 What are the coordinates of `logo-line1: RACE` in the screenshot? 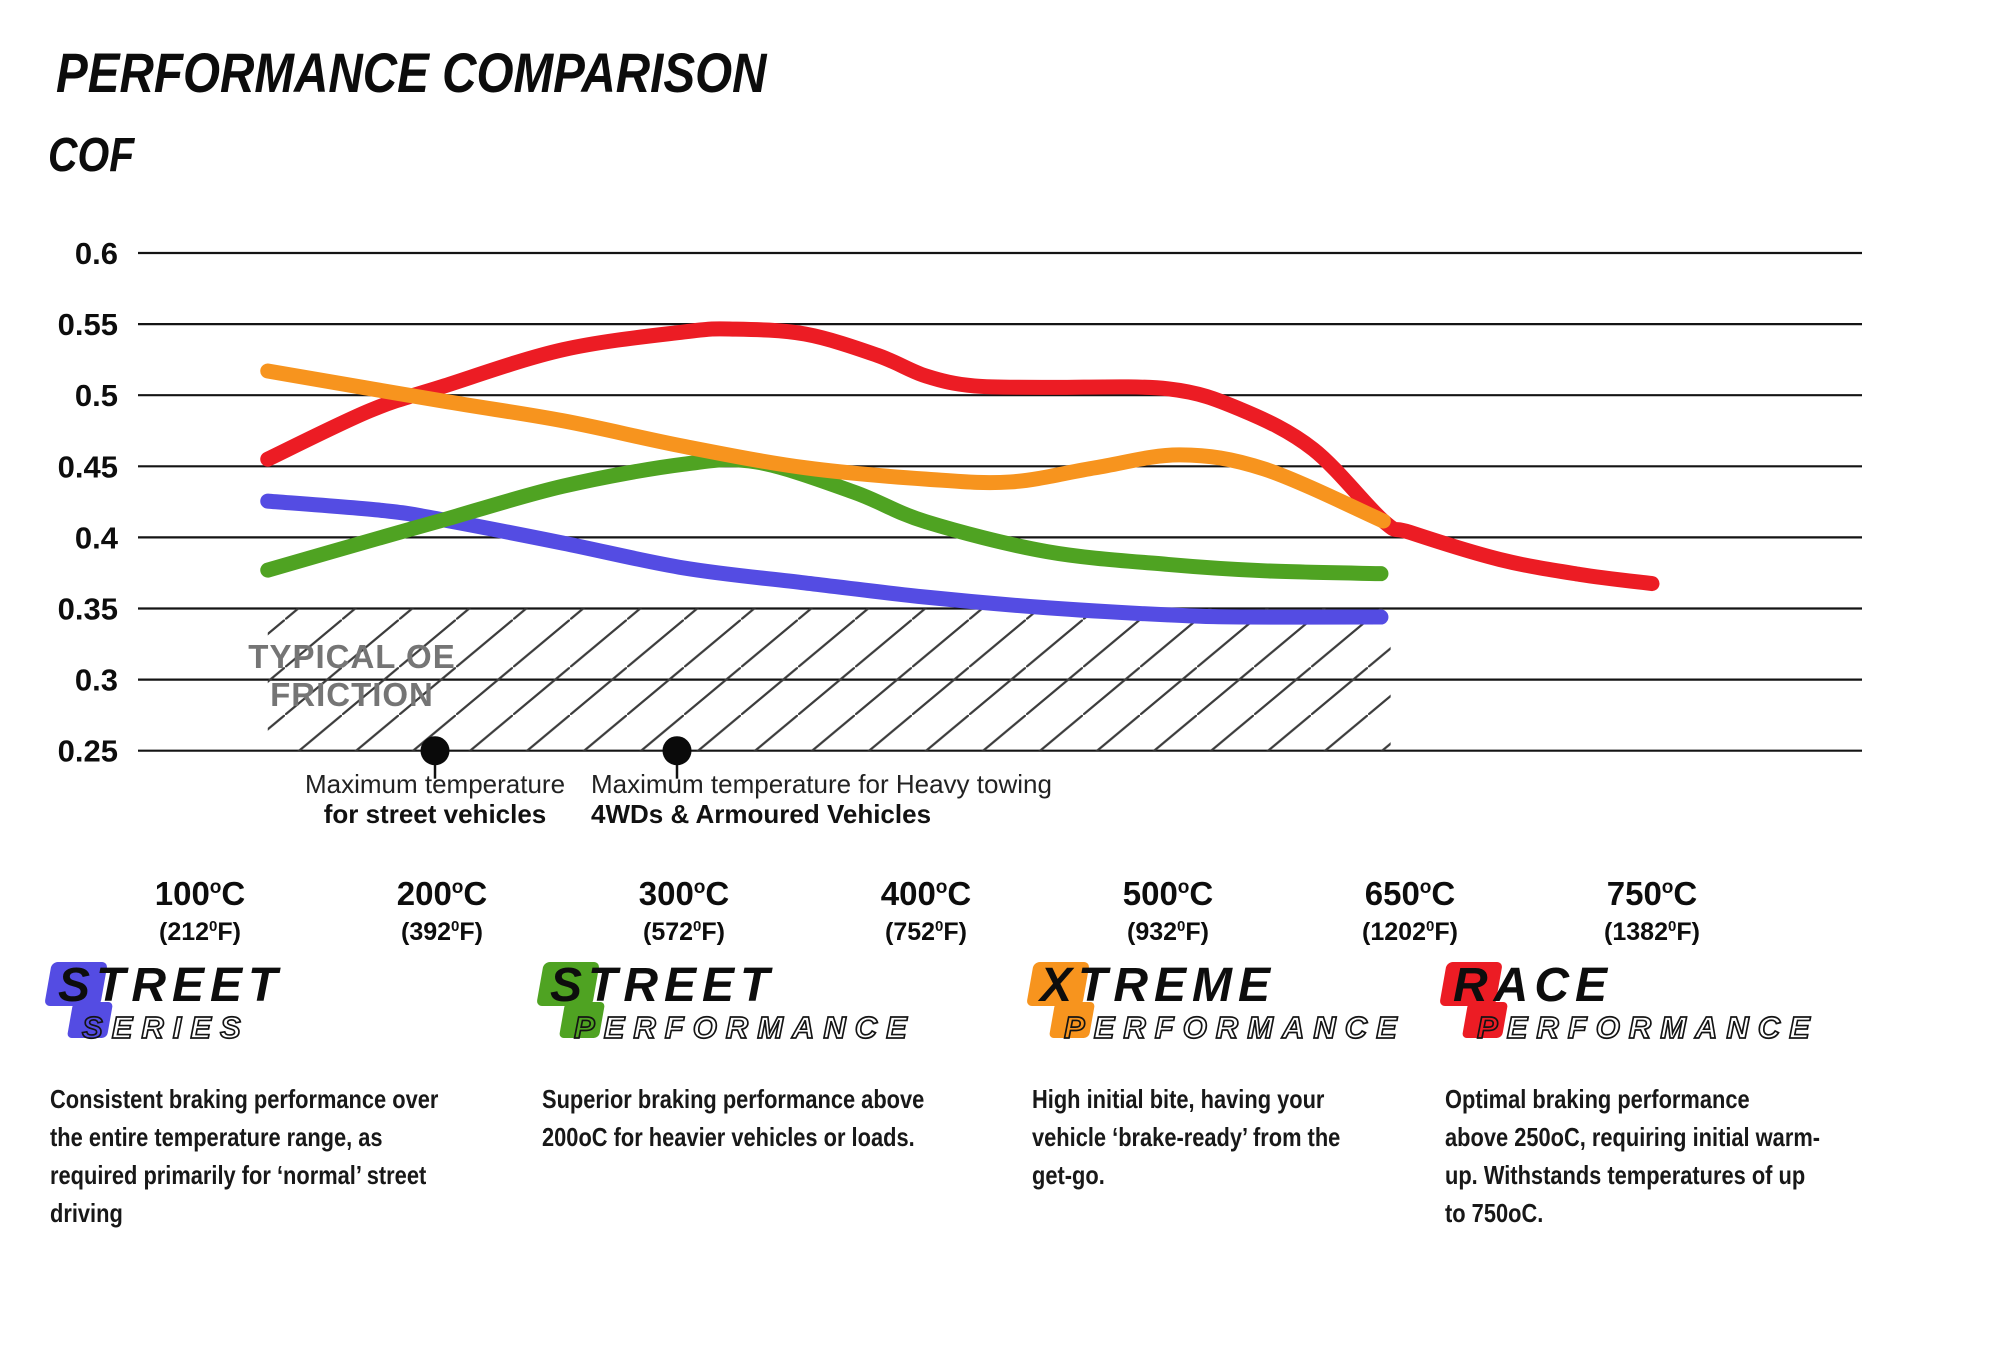 It's located at (1533, 985).